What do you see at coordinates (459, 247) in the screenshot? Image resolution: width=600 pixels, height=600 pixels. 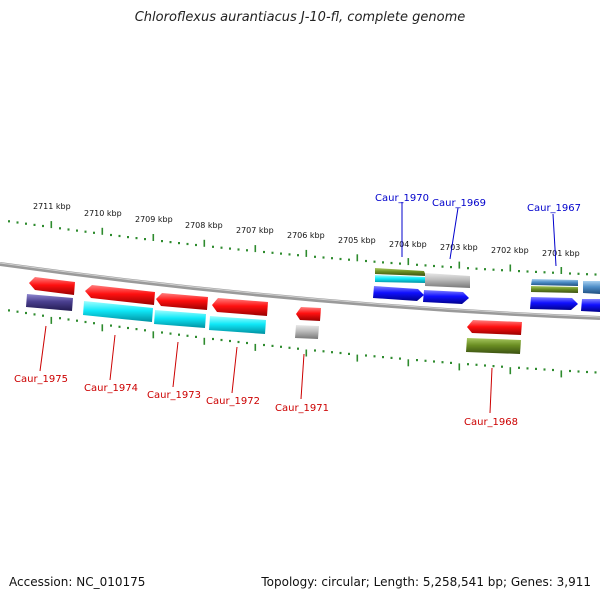 I see `scale-label: 2703 kbp` at bounding box center [459, 247].